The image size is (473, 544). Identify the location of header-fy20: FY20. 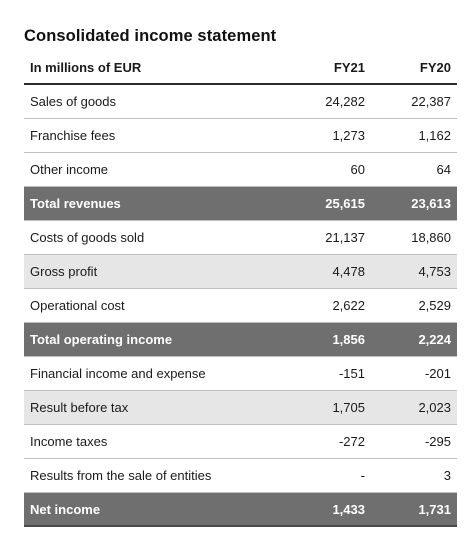
(435, 67).